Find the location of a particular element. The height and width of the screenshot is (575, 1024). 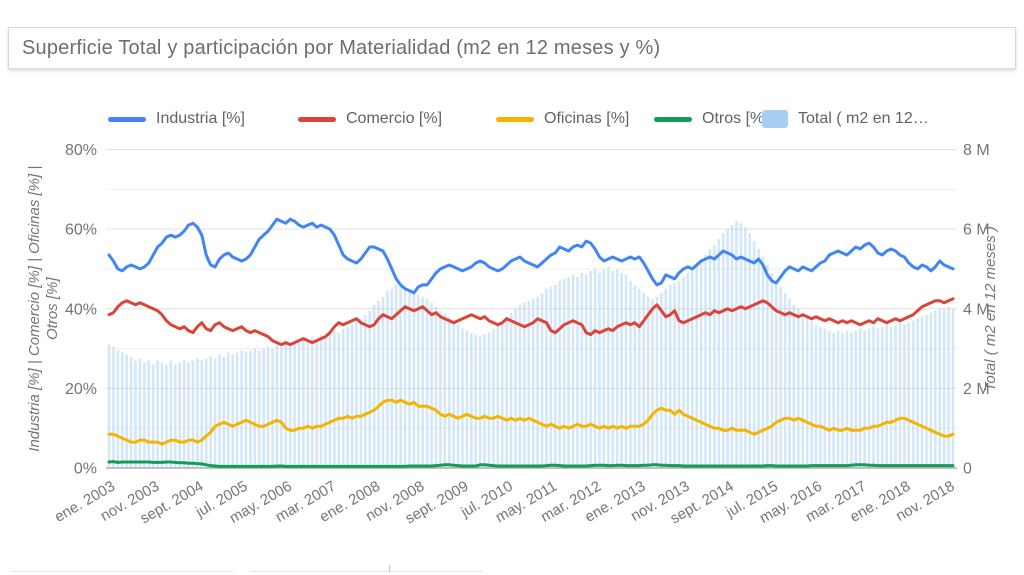

svg-text: 60% is located at coordinates (81, 230).